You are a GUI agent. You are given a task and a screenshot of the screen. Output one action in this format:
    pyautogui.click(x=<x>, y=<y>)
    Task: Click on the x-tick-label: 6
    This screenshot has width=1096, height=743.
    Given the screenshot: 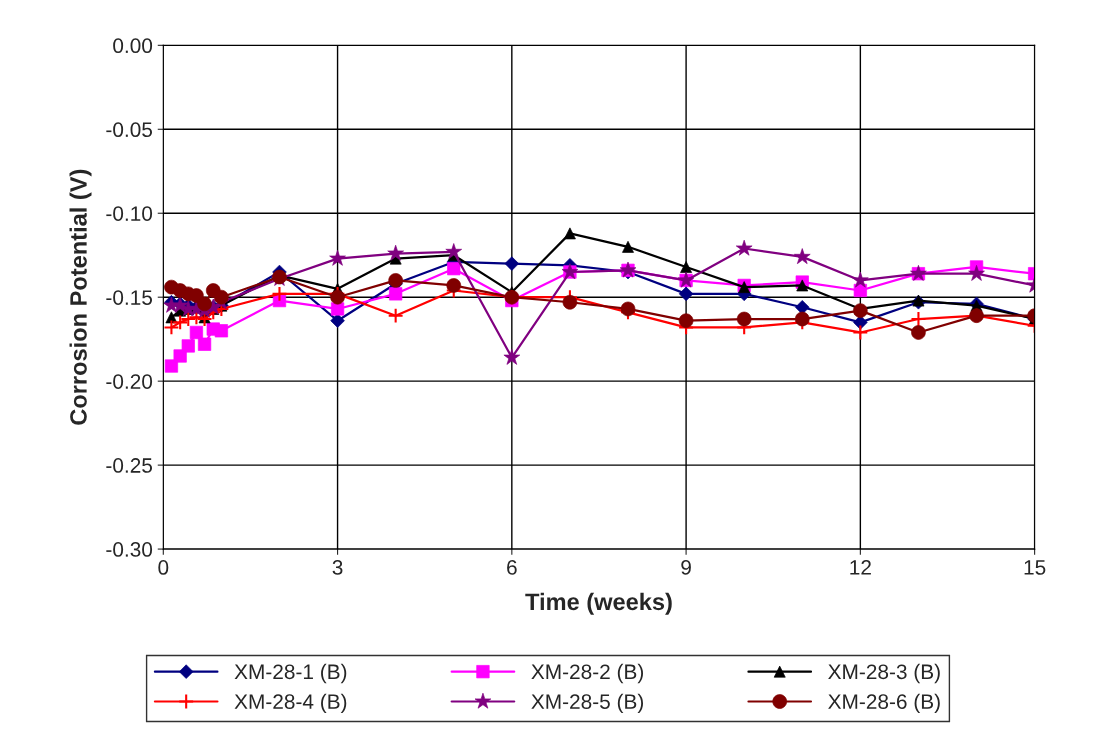 What is the action you would take?
    pyautogui.click(x=512, y=567)
    